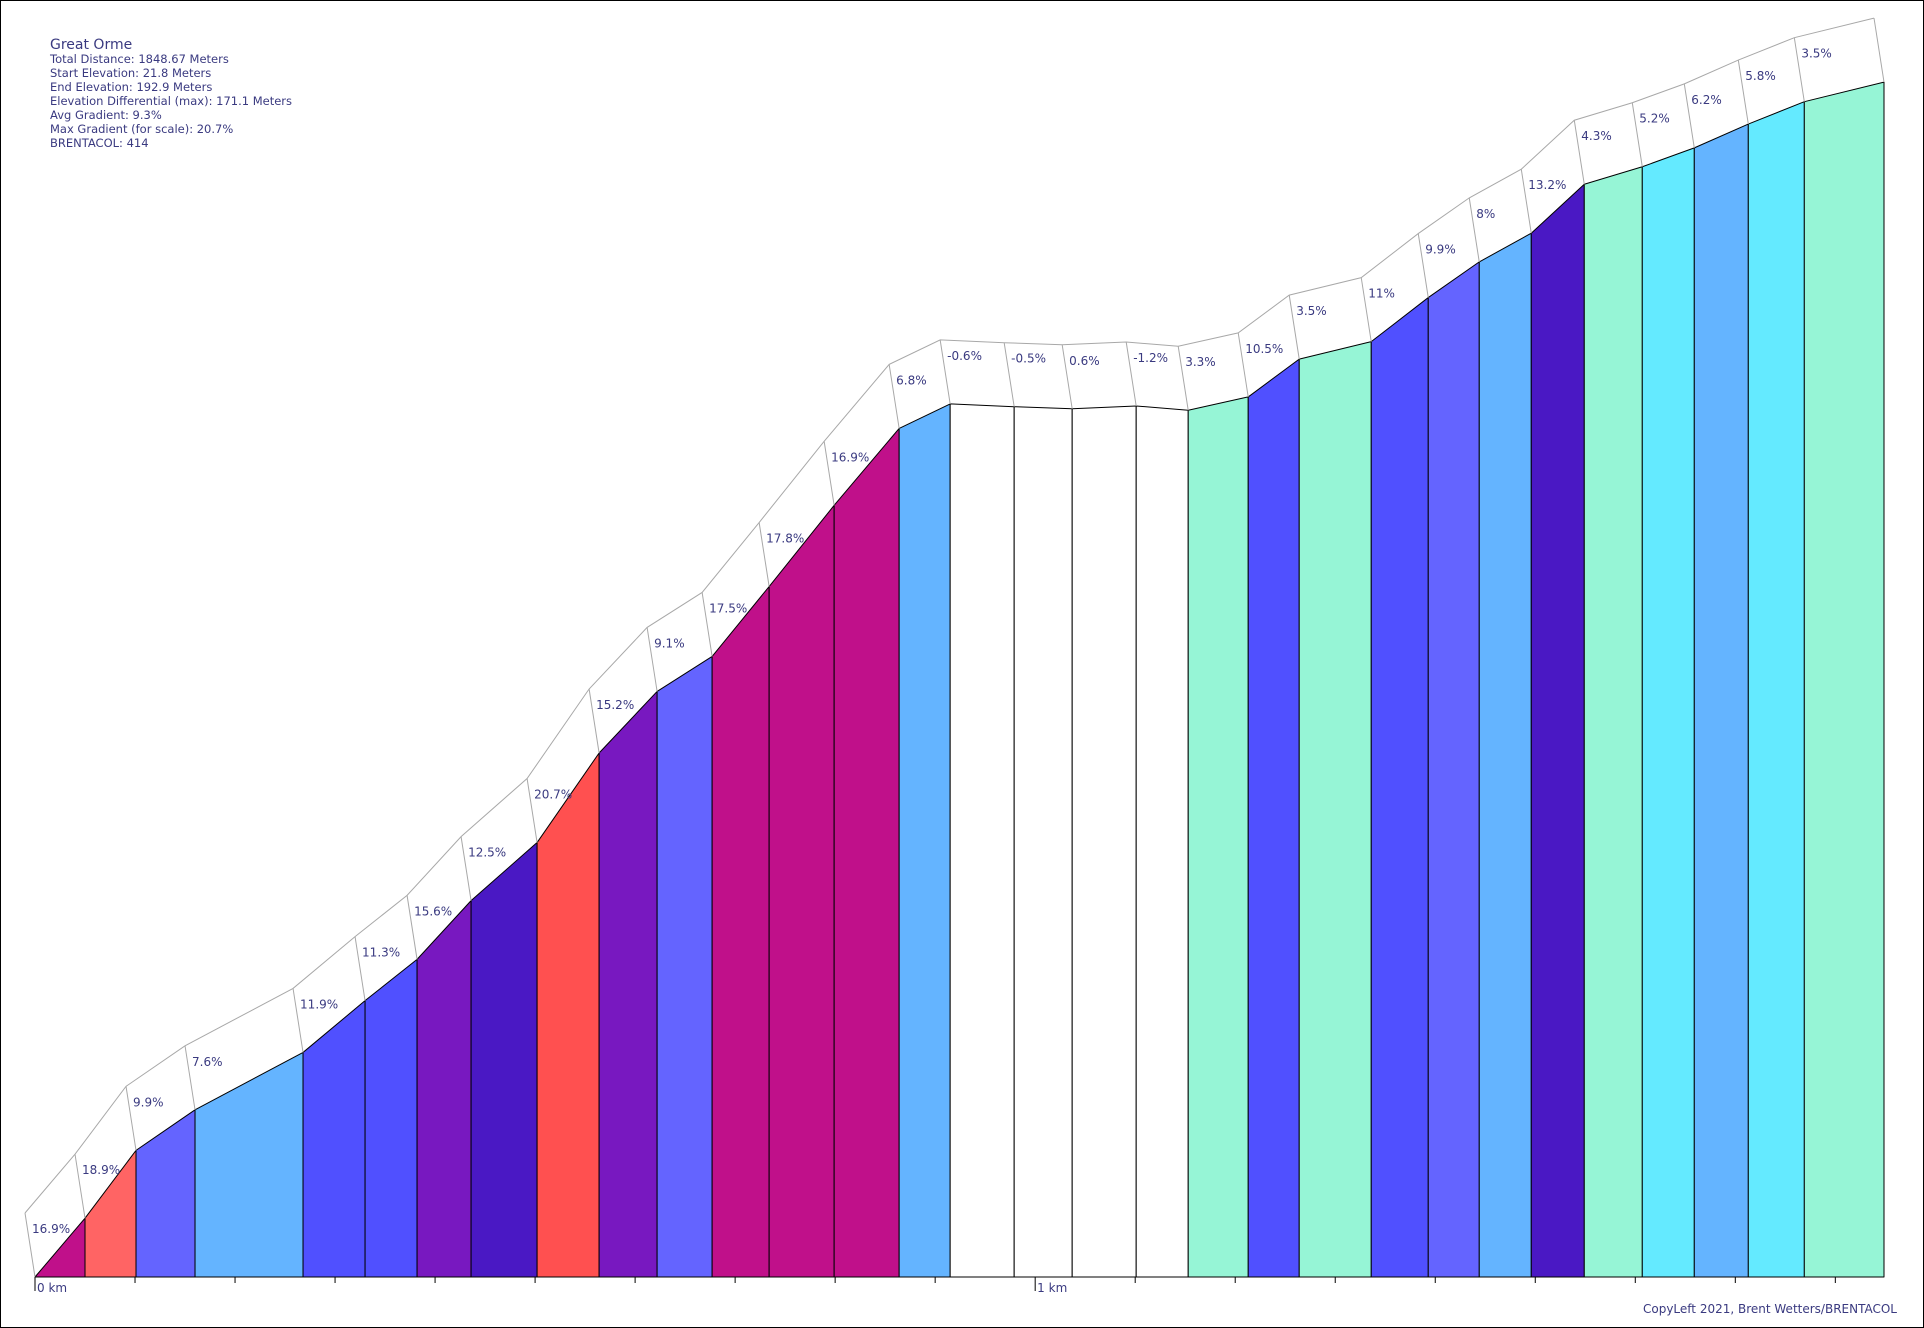 The width and height of the screenshot is (1924, 1328). Describe the element at coordinates (101, 1170) in the screenshot. I see `gradient-label: 18.9%` at that location.